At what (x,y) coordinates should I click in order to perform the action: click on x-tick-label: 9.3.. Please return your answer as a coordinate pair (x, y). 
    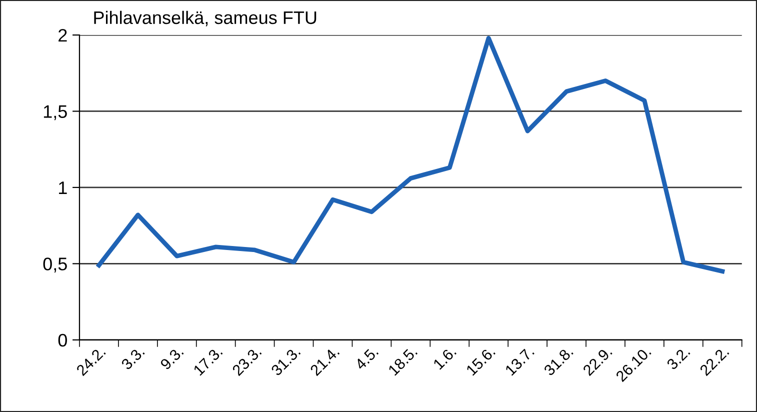
    Looking at the image, I should click on (172, 358).